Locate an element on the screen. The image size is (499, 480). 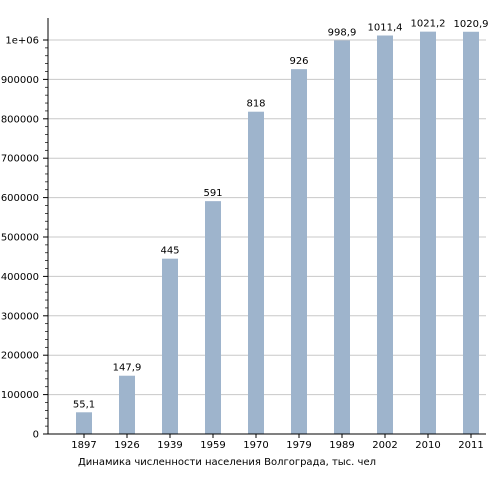
bar-1989 is located at coordinates (342, 237).